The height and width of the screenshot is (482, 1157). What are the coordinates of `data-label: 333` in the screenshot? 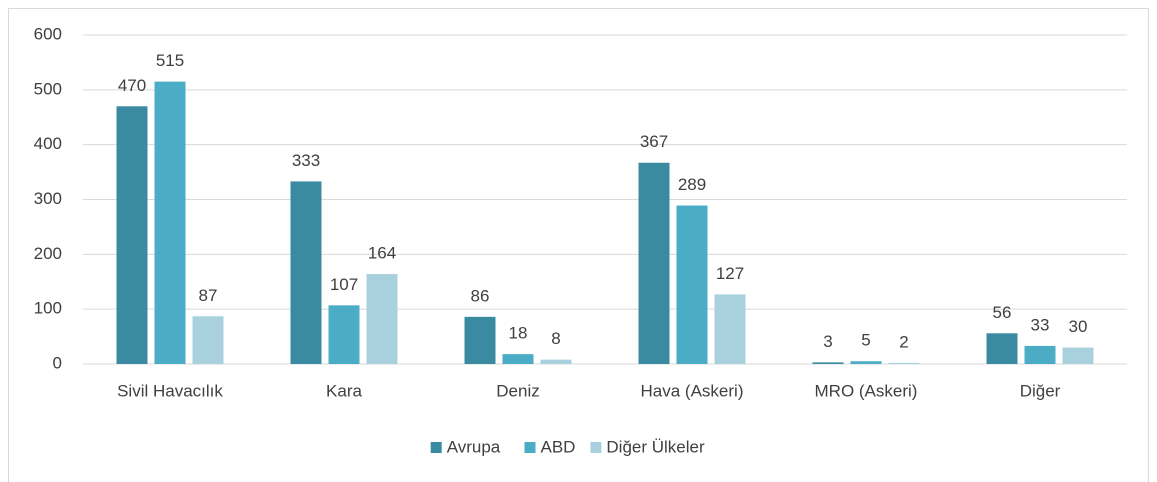 It's located at (306, 160).